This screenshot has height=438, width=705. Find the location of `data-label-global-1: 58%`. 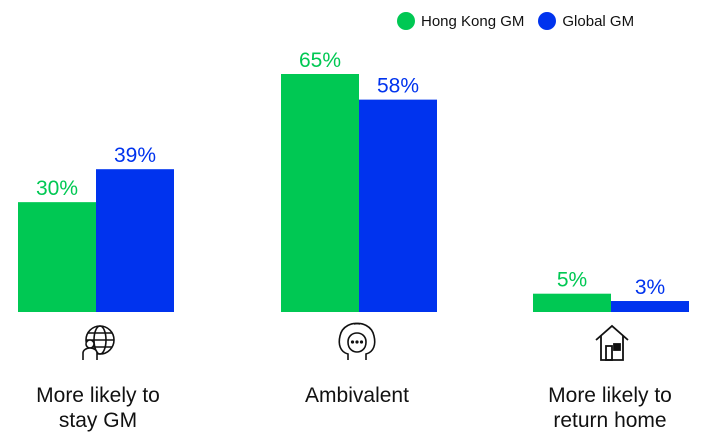

data-label-global-1: 58% is located at coordinates (398, 86).